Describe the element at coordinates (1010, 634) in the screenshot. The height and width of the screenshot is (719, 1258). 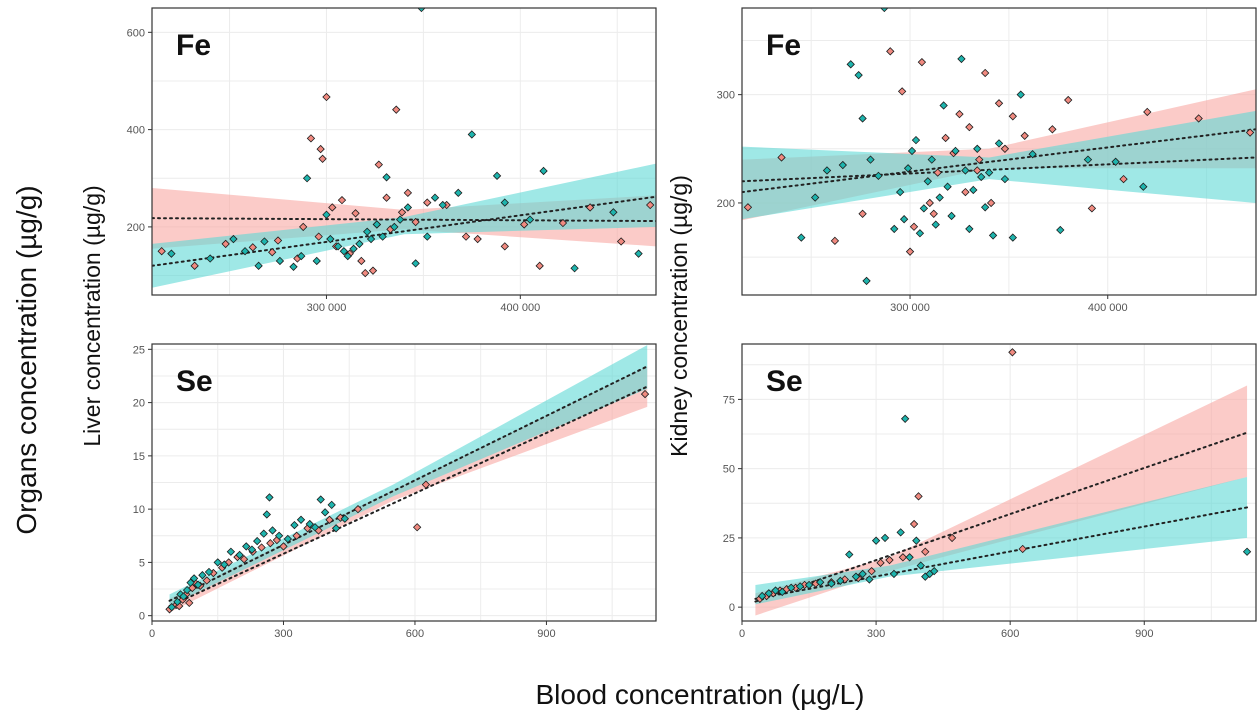
I see `x-tick-label: 600` at that location.